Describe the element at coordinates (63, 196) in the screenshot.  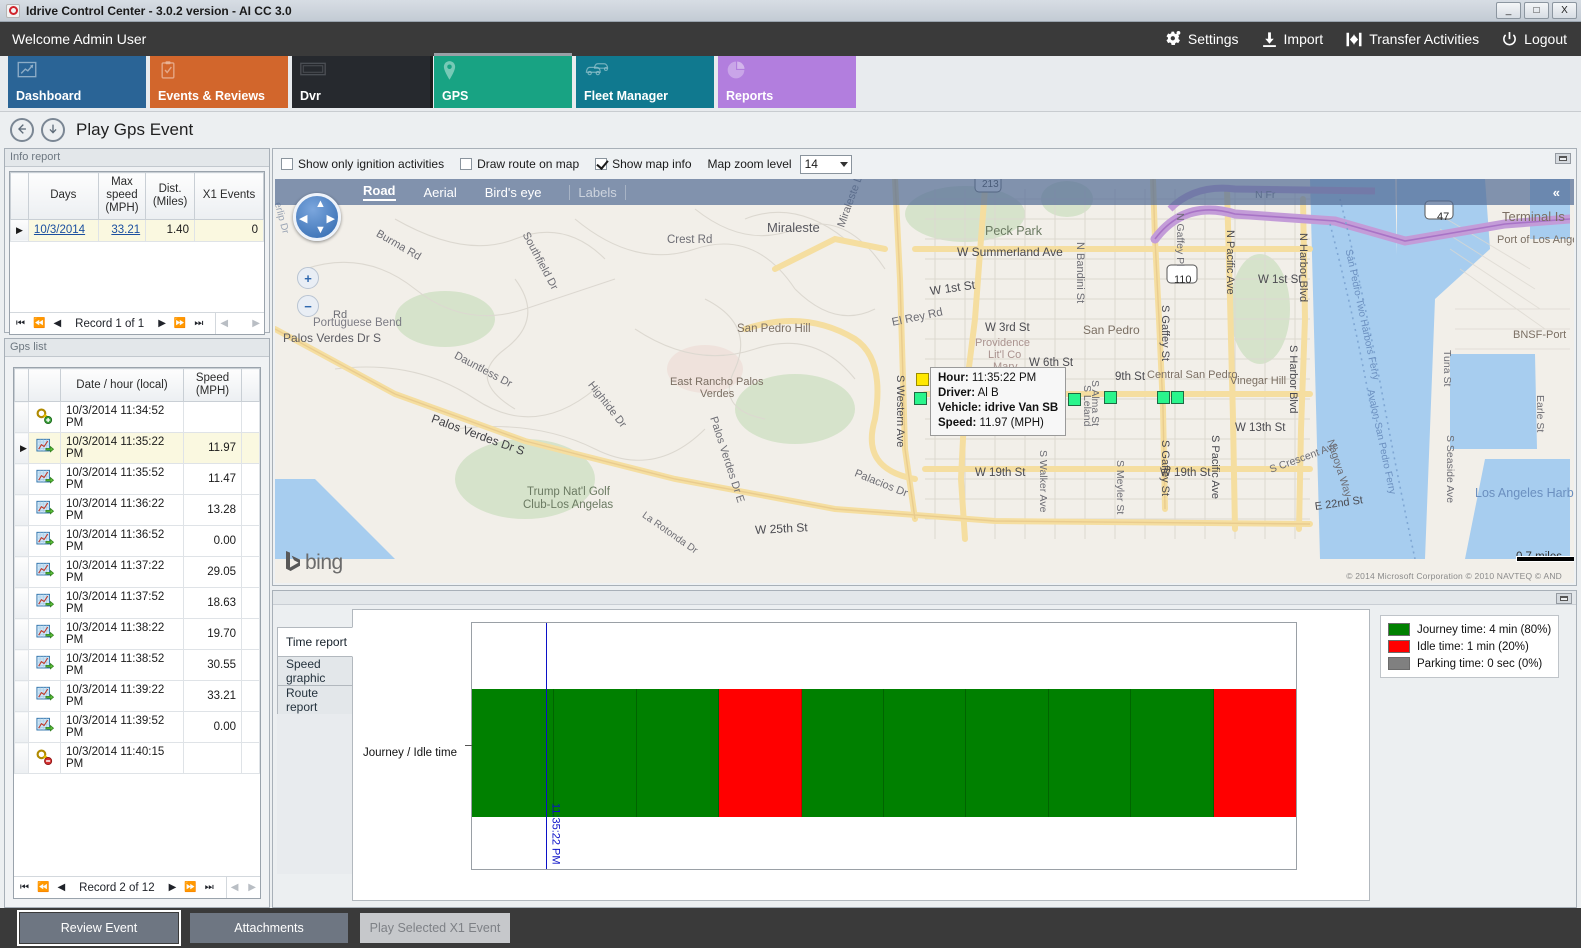
I see `col-days: Days` at that location.